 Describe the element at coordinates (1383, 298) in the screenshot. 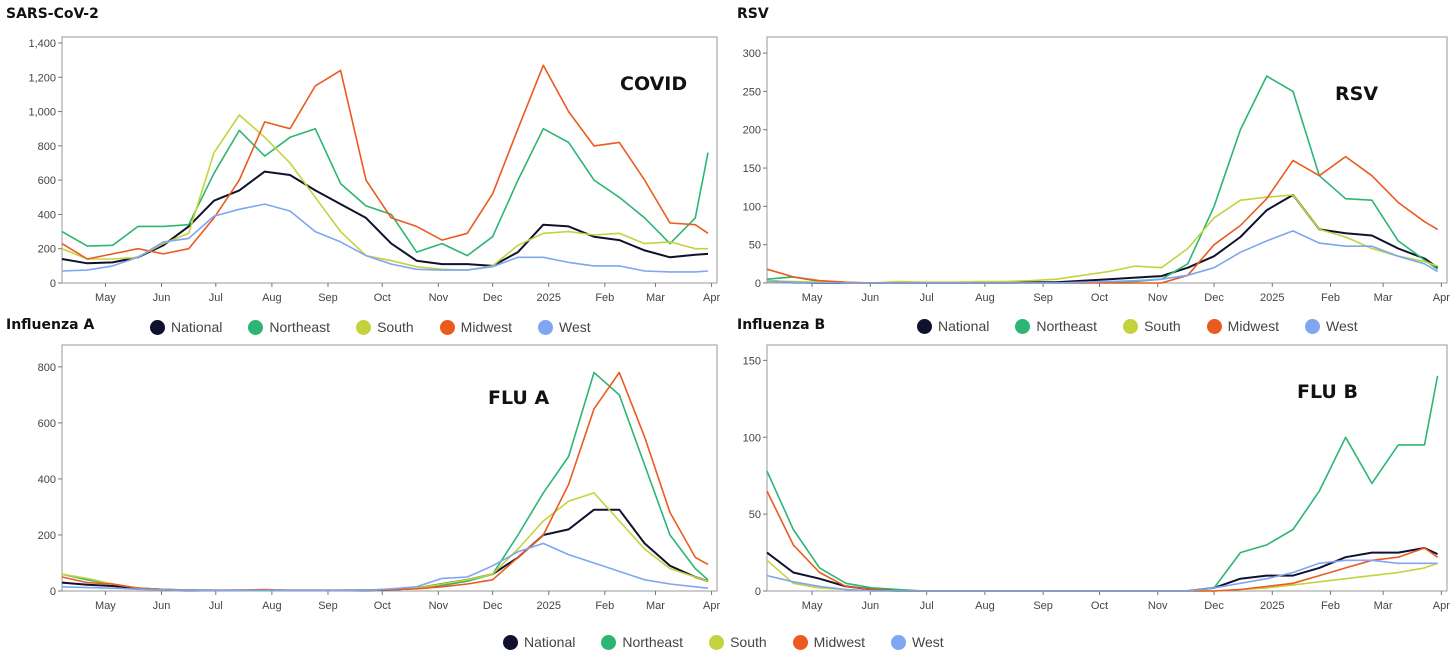

I see `x-tick-label: Mar` at that location.